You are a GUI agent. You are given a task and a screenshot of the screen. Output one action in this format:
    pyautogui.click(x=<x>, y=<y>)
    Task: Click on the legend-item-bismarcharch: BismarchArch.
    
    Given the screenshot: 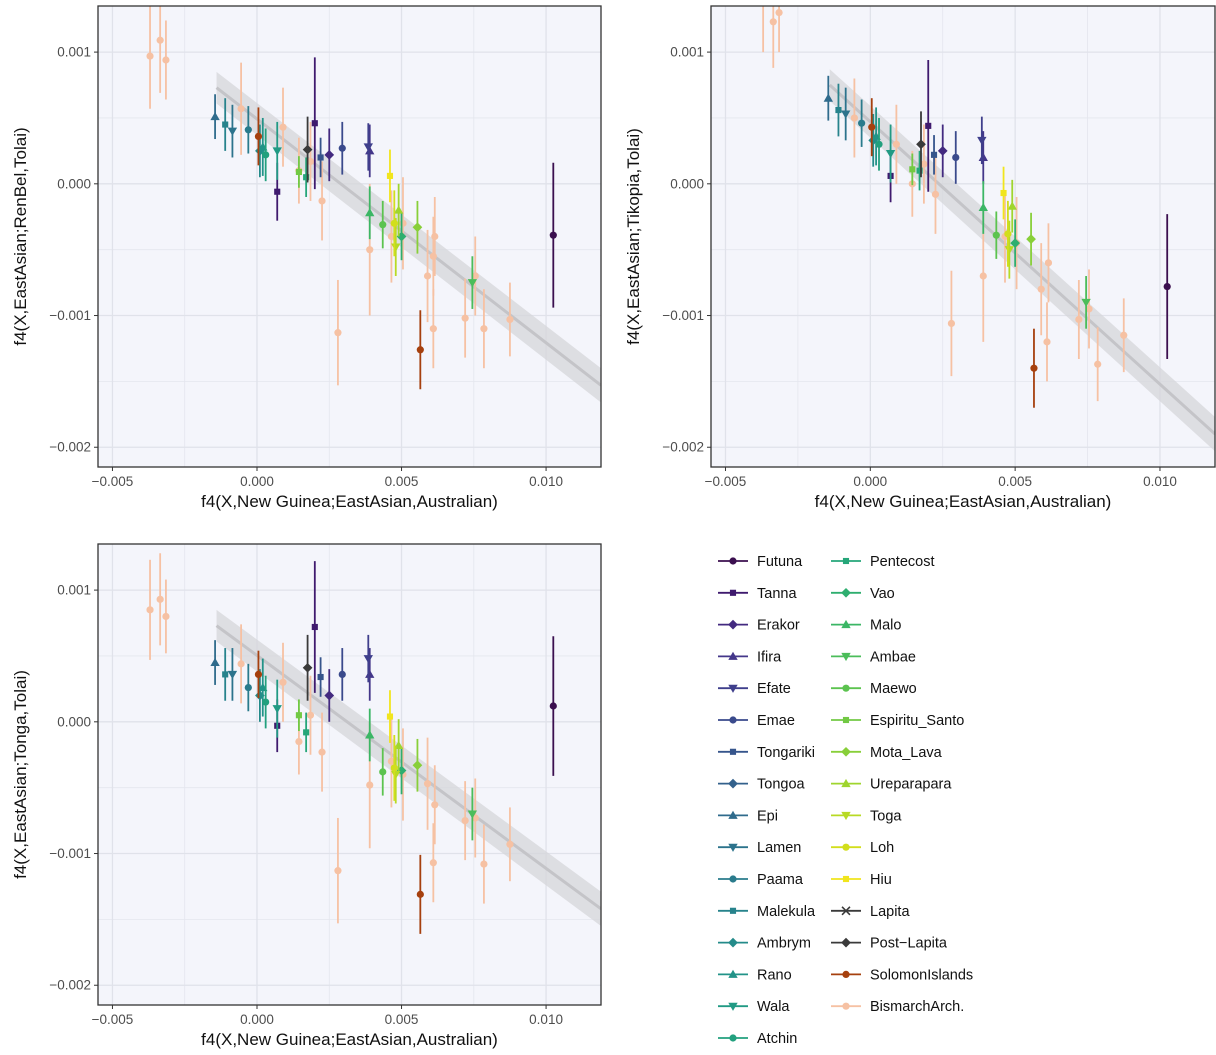 What is the action you would take?
    pyautogui.click(x=897, y=1007)
    